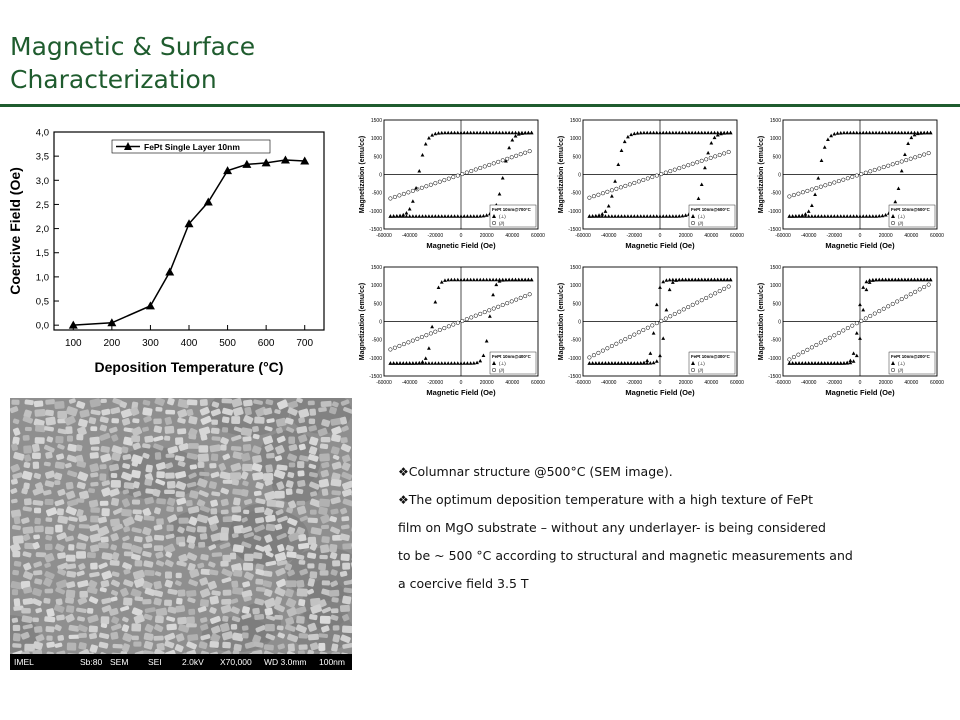 The image size is (960, 720). What do you see at coordinates (693, 370) in the screenshot?
I see `legend-marker-par` at bounding box center [693, 370].